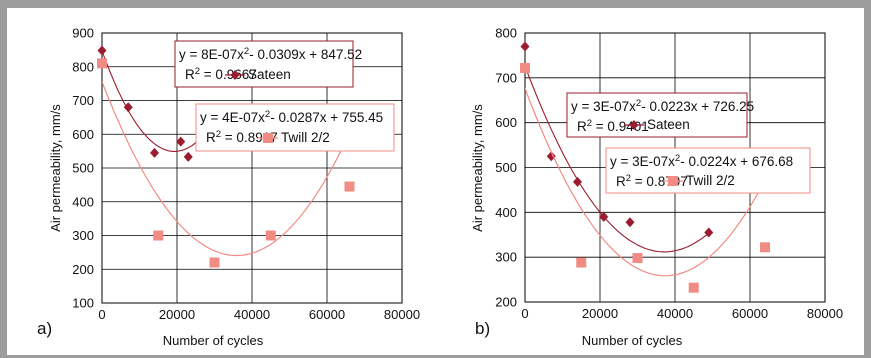  I want to click on panel-label: b), so click(482, 328).